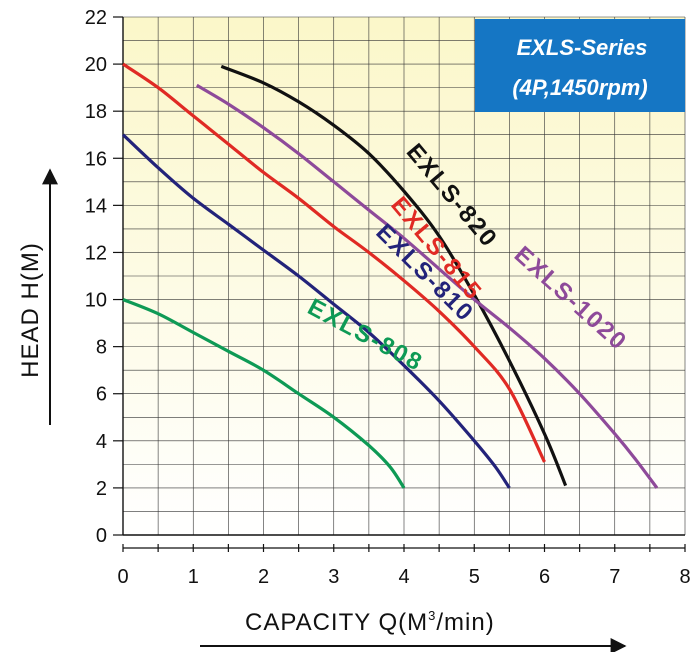 Image resolution: width=695 pixels, height=652 pixels. I want to click on y-tick-label: 12, so click(96, 253).